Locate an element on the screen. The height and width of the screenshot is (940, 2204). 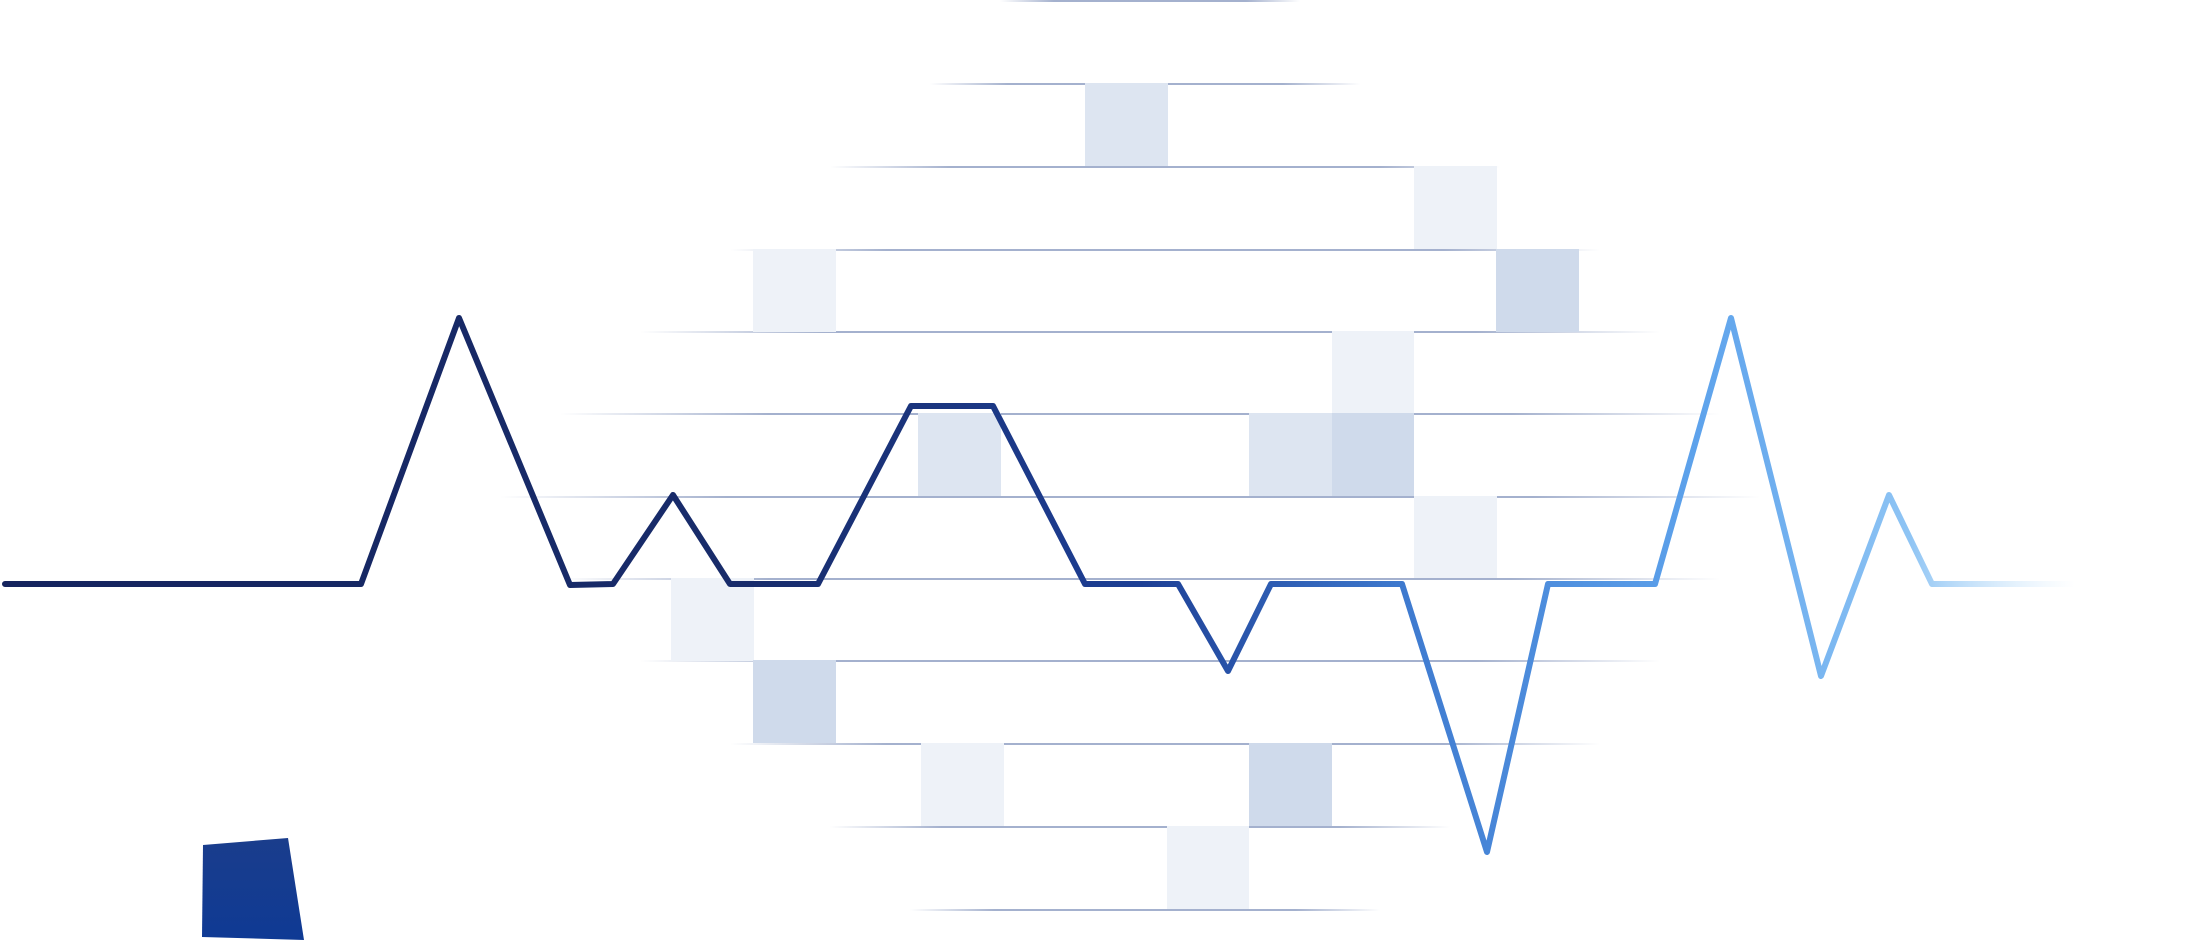
corner-marker-icon is located at coordinates (253, 889).